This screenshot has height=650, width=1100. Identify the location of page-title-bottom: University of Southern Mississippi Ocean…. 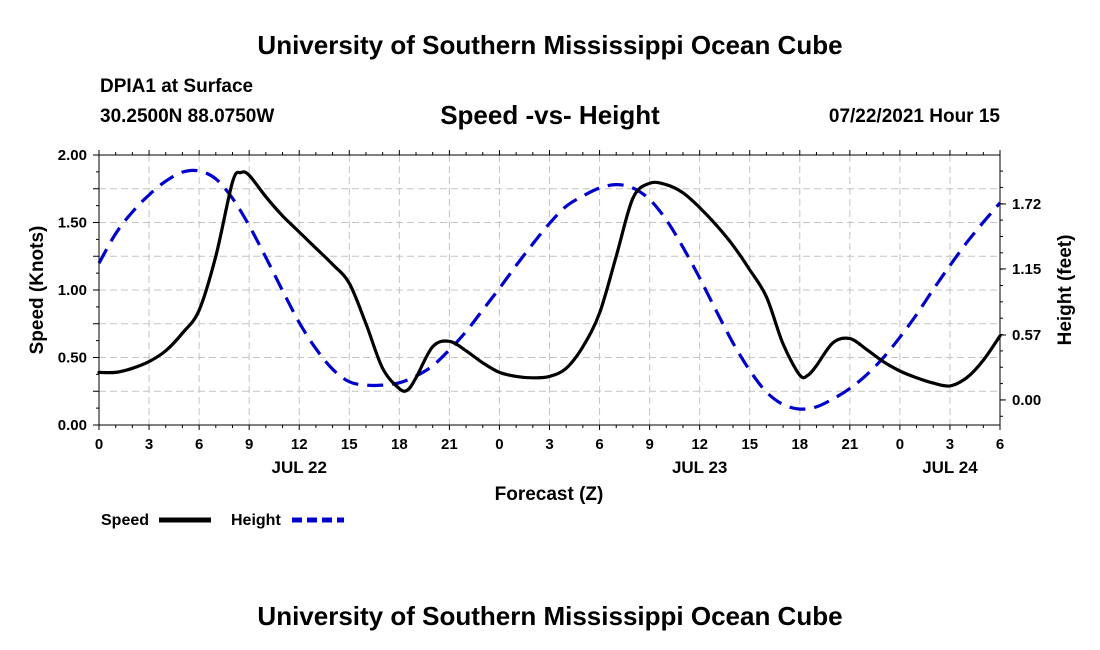
(550, 616).